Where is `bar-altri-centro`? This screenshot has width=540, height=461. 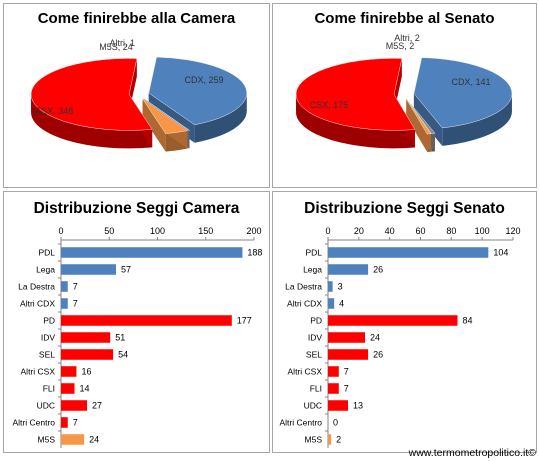 bar-altri-centro is located at coordinates (64, 422).